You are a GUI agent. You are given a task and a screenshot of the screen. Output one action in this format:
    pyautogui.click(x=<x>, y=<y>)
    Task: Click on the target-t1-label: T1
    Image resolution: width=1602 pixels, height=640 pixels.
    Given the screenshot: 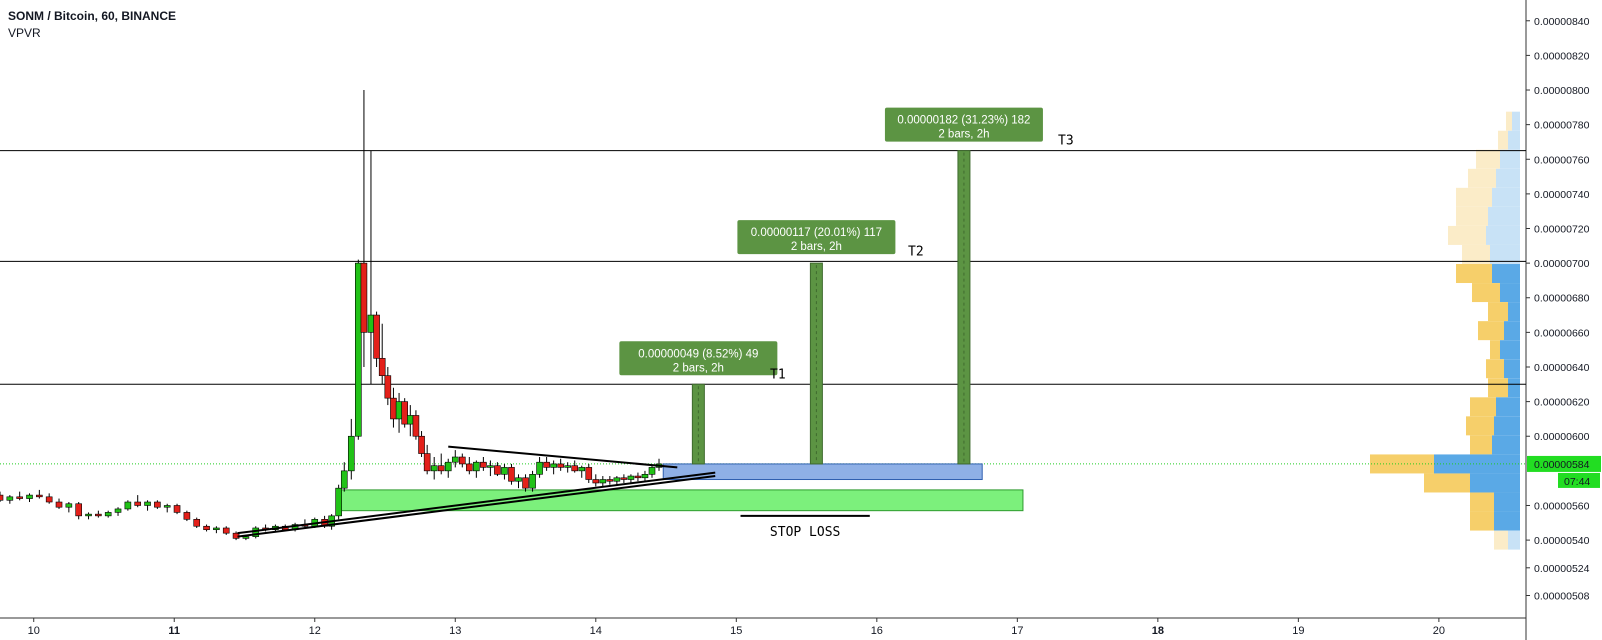 What is the action you would take?
    pyautogui.click(x=778, y=374)
    